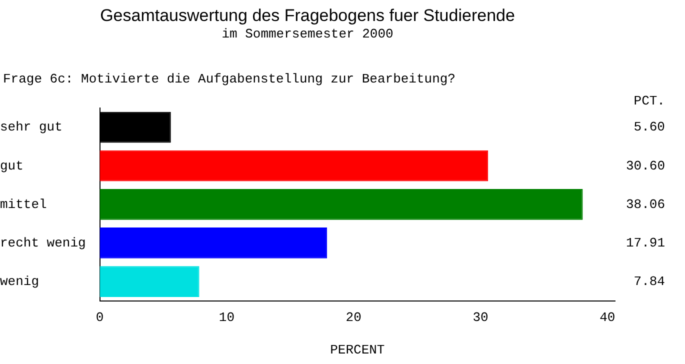  I want to click on data-label: 7.84, so click(650, 281).